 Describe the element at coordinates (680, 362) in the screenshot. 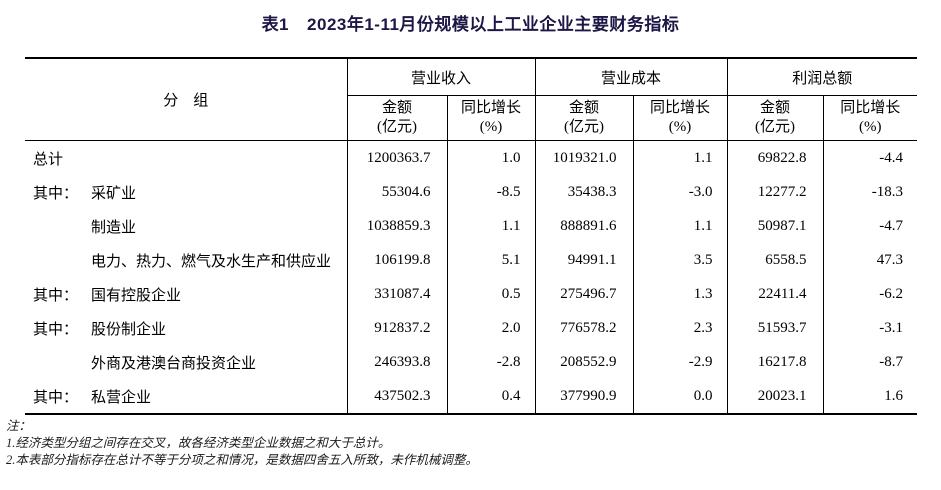

I see `cost-growth-cell: -2.9` at that location.